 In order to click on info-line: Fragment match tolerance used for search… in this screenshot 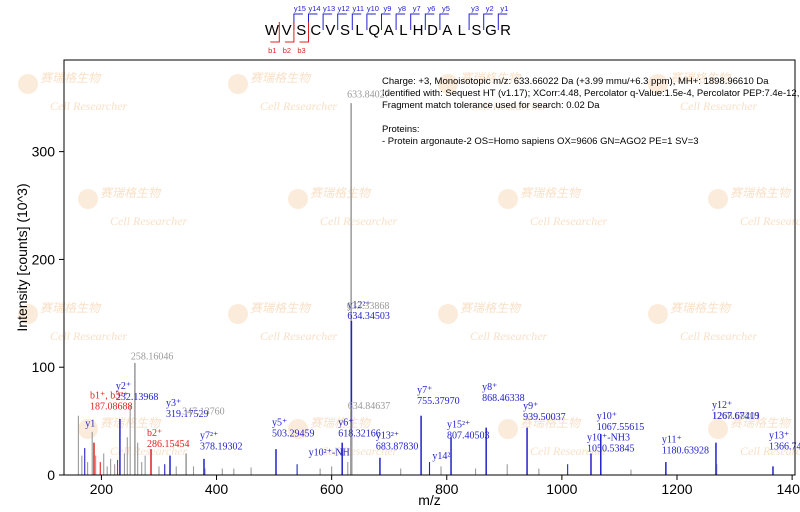, I will do `click(491, 105)`.